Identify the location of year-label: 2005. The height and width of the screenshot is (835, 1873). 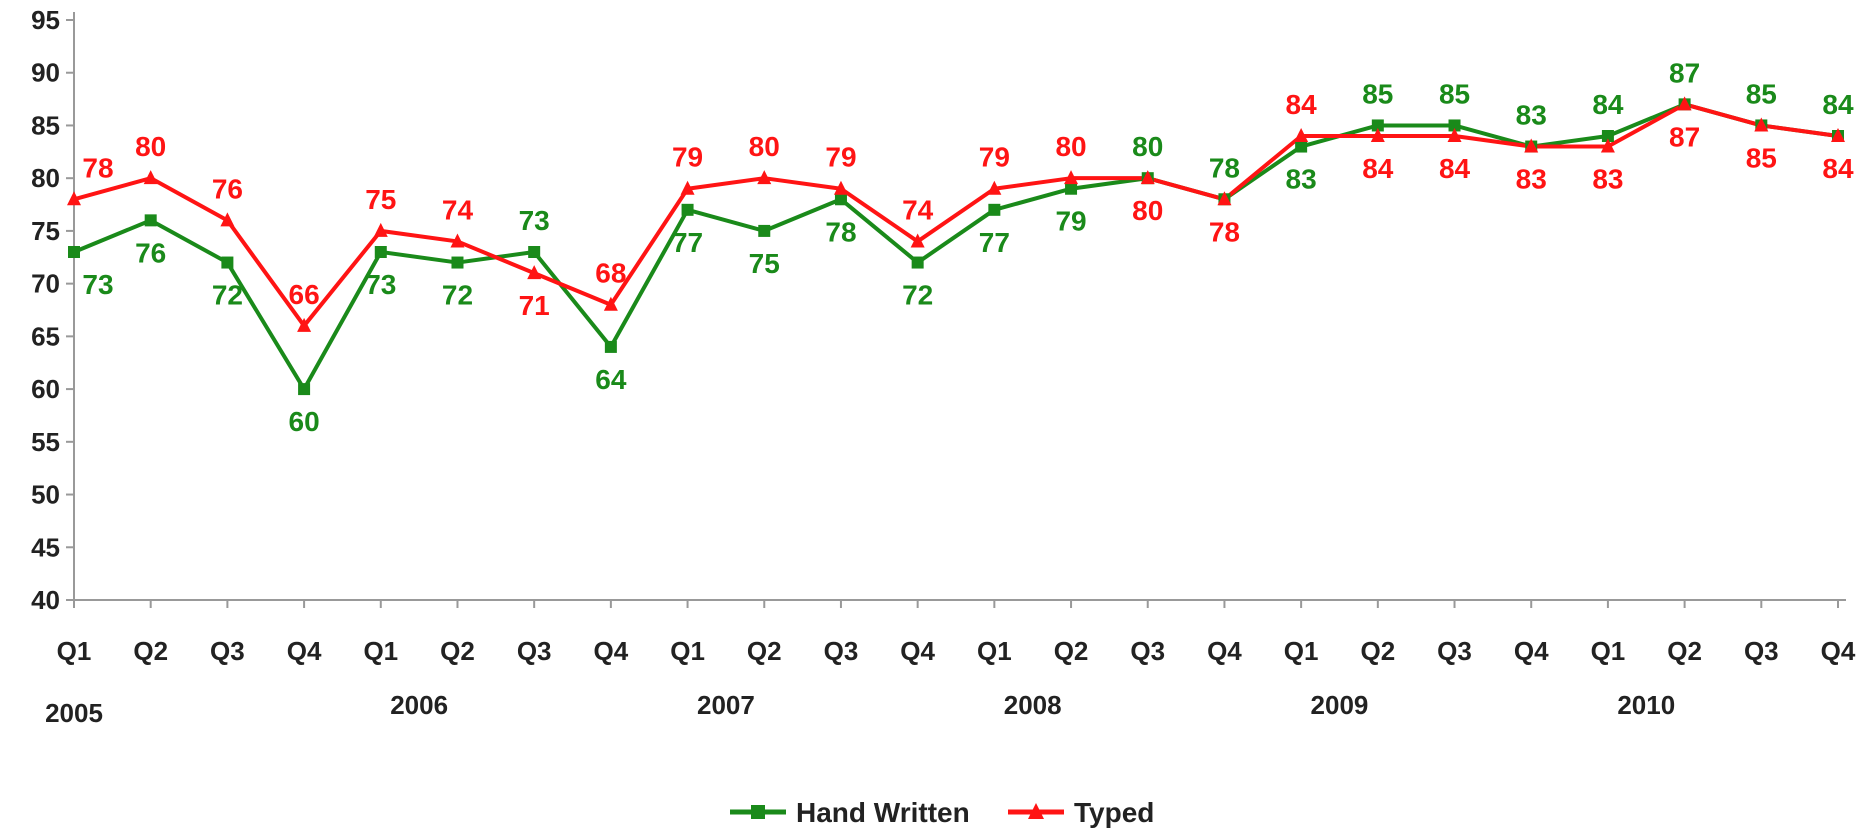
(74, 713).